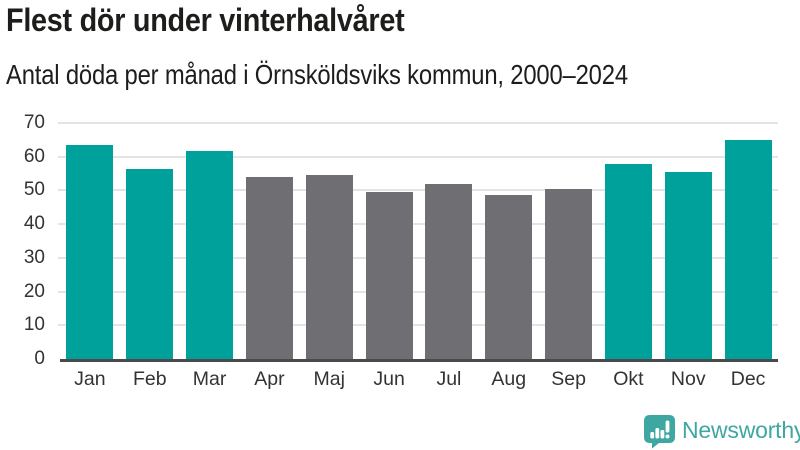 The width and height of the screenshot is (800, 450). Describe the element at coordinates (509, 276) in the screenshot. I see `bar-aug` at that location.